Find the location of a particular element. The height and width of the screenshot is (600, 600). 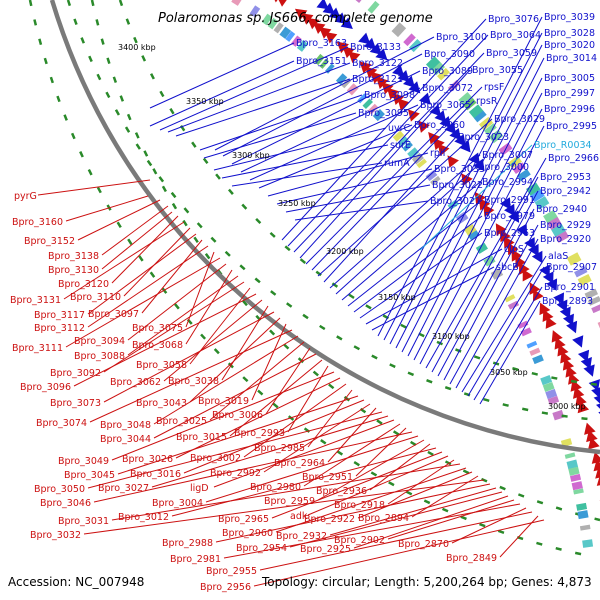

reverse-gene-label: Bpro_3027 is located at coordinates (123, 488).